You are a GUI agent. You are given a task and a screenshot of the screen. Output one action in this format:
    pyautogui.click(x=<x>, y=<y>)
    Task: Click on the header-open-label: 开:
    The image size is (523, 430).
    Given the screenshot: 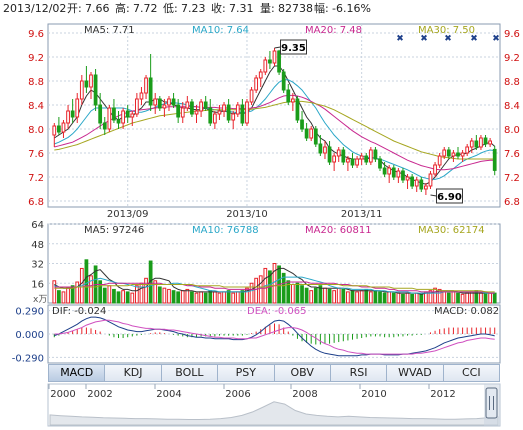 What is the action you would take?
    pyautogui.click(x=74, y=8)
    